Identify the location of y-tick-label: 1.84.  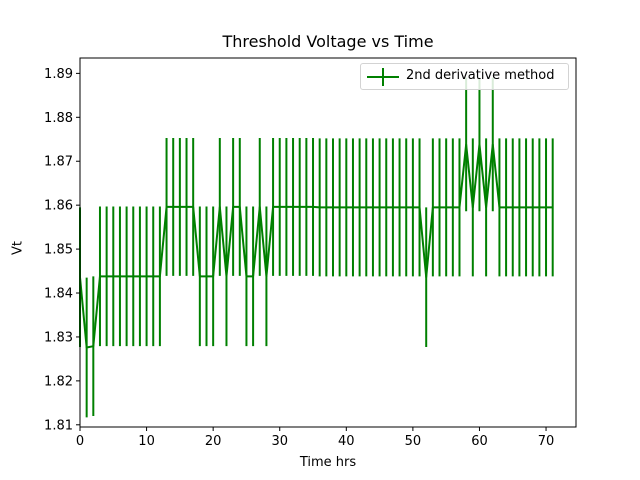
(58, 294).